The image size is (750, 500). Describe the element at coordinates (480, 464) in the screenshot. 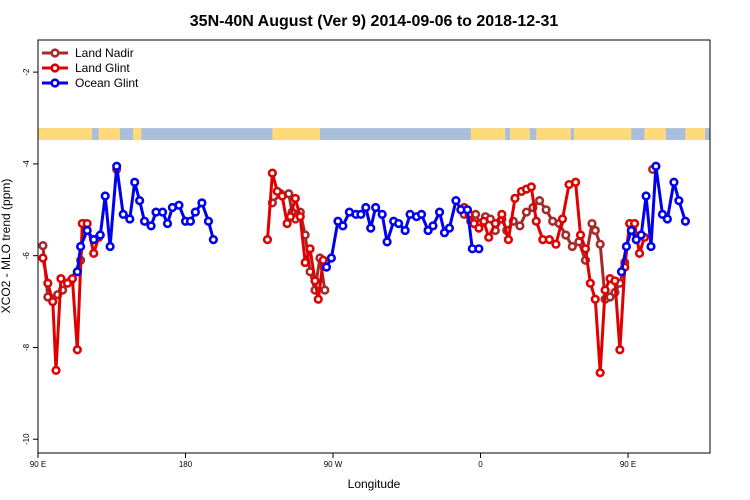

I see `x-tick-label-3: 0` at that location.